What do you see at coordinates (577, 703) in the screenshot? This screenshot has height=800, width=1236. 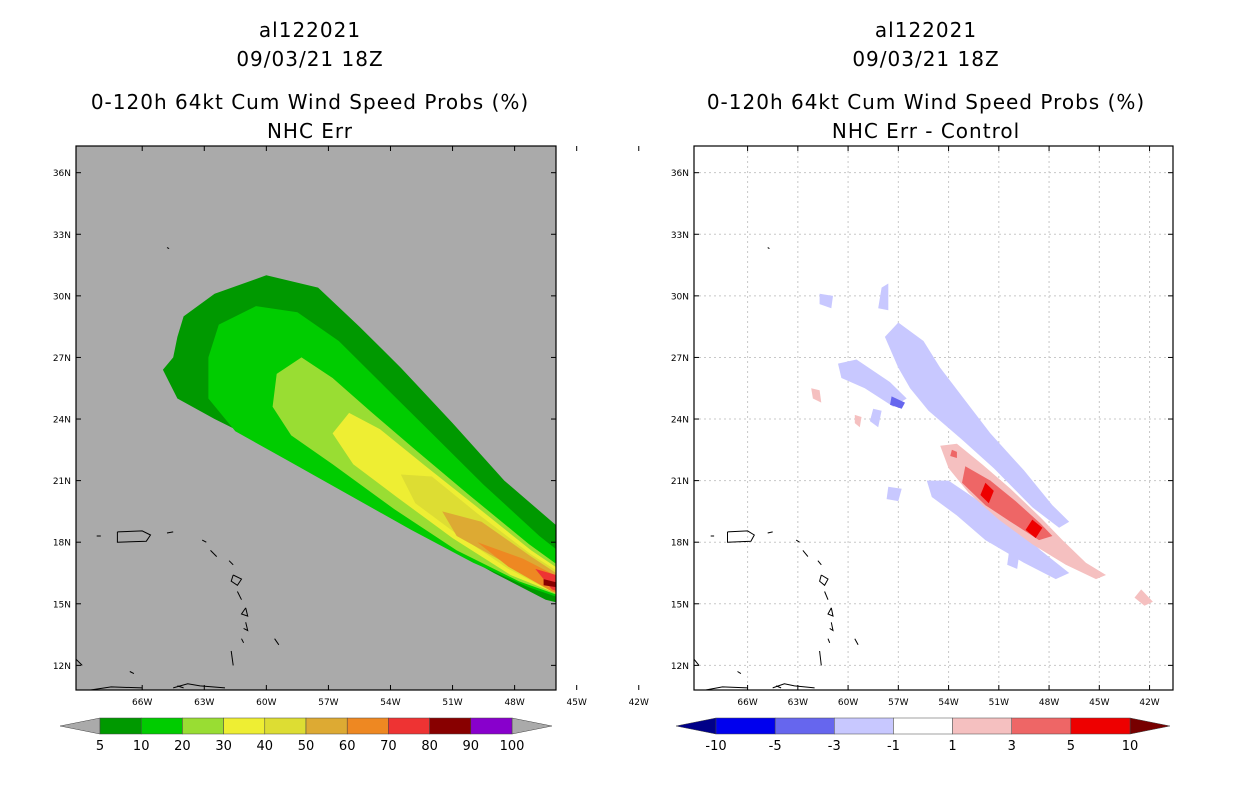 I see `x-tick-label: 45W` at bounding box center [577, 703].